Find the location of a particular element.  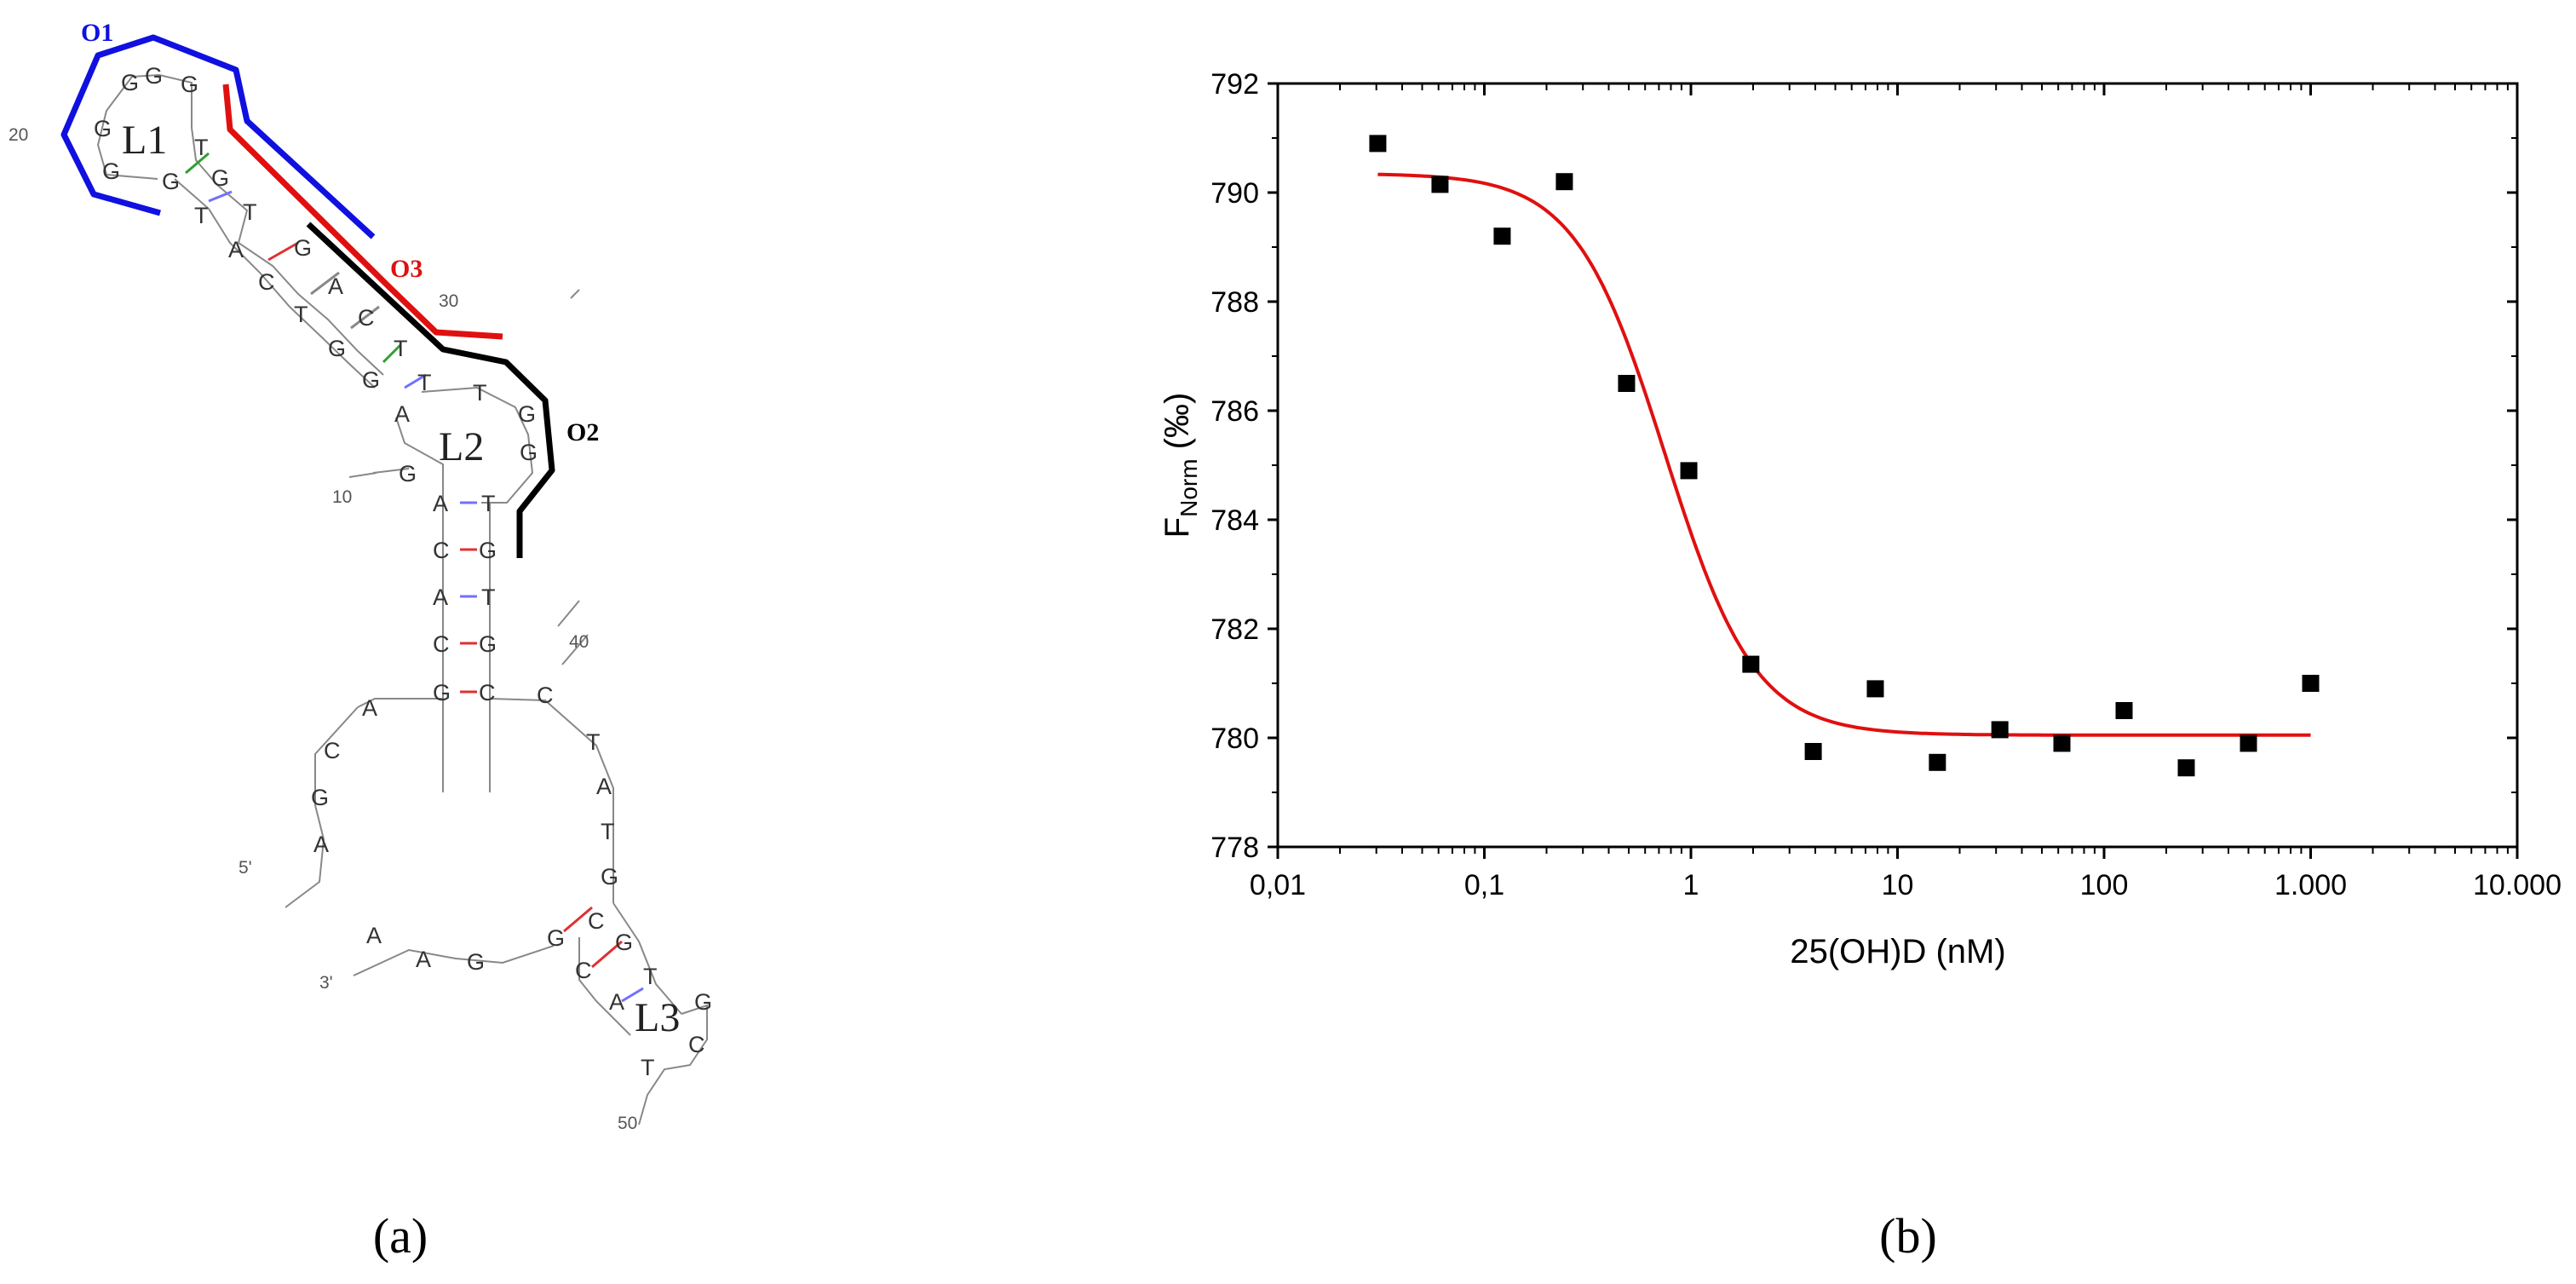

position-number: 50 is located at coordinates (627, 1123).